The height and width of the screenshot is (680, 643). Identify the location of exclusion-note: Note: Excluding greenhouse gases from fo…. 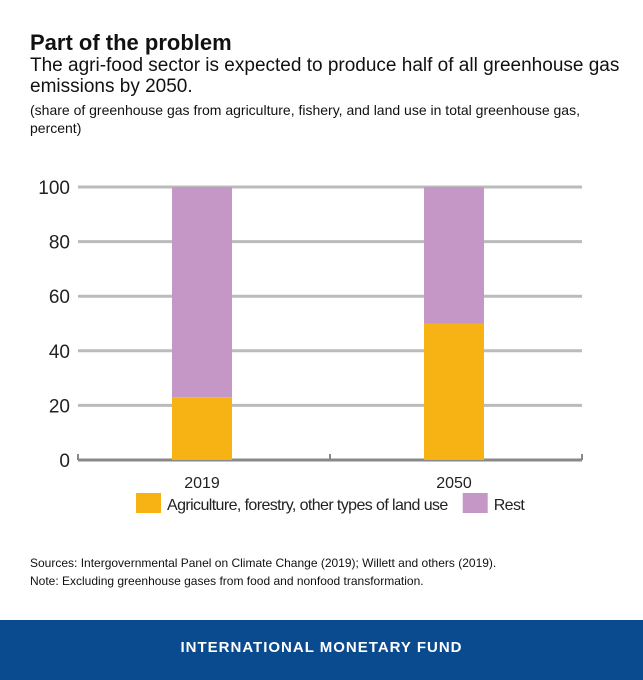
(227, 581).